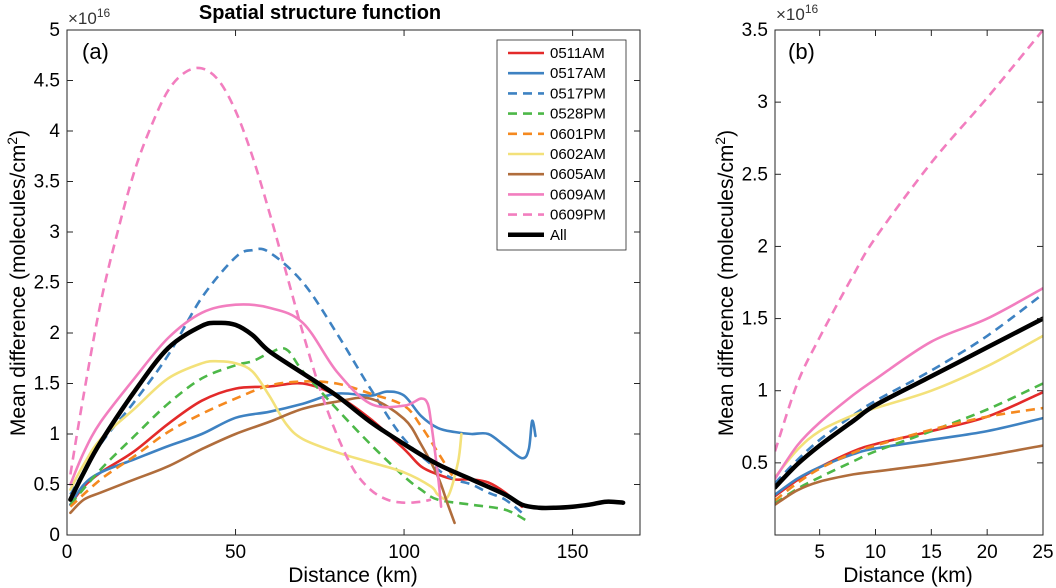 The height and width of the screenshot is (588, 1056). I want to click on panel-a-y-tick-label: 2.5, so click(47, 283).